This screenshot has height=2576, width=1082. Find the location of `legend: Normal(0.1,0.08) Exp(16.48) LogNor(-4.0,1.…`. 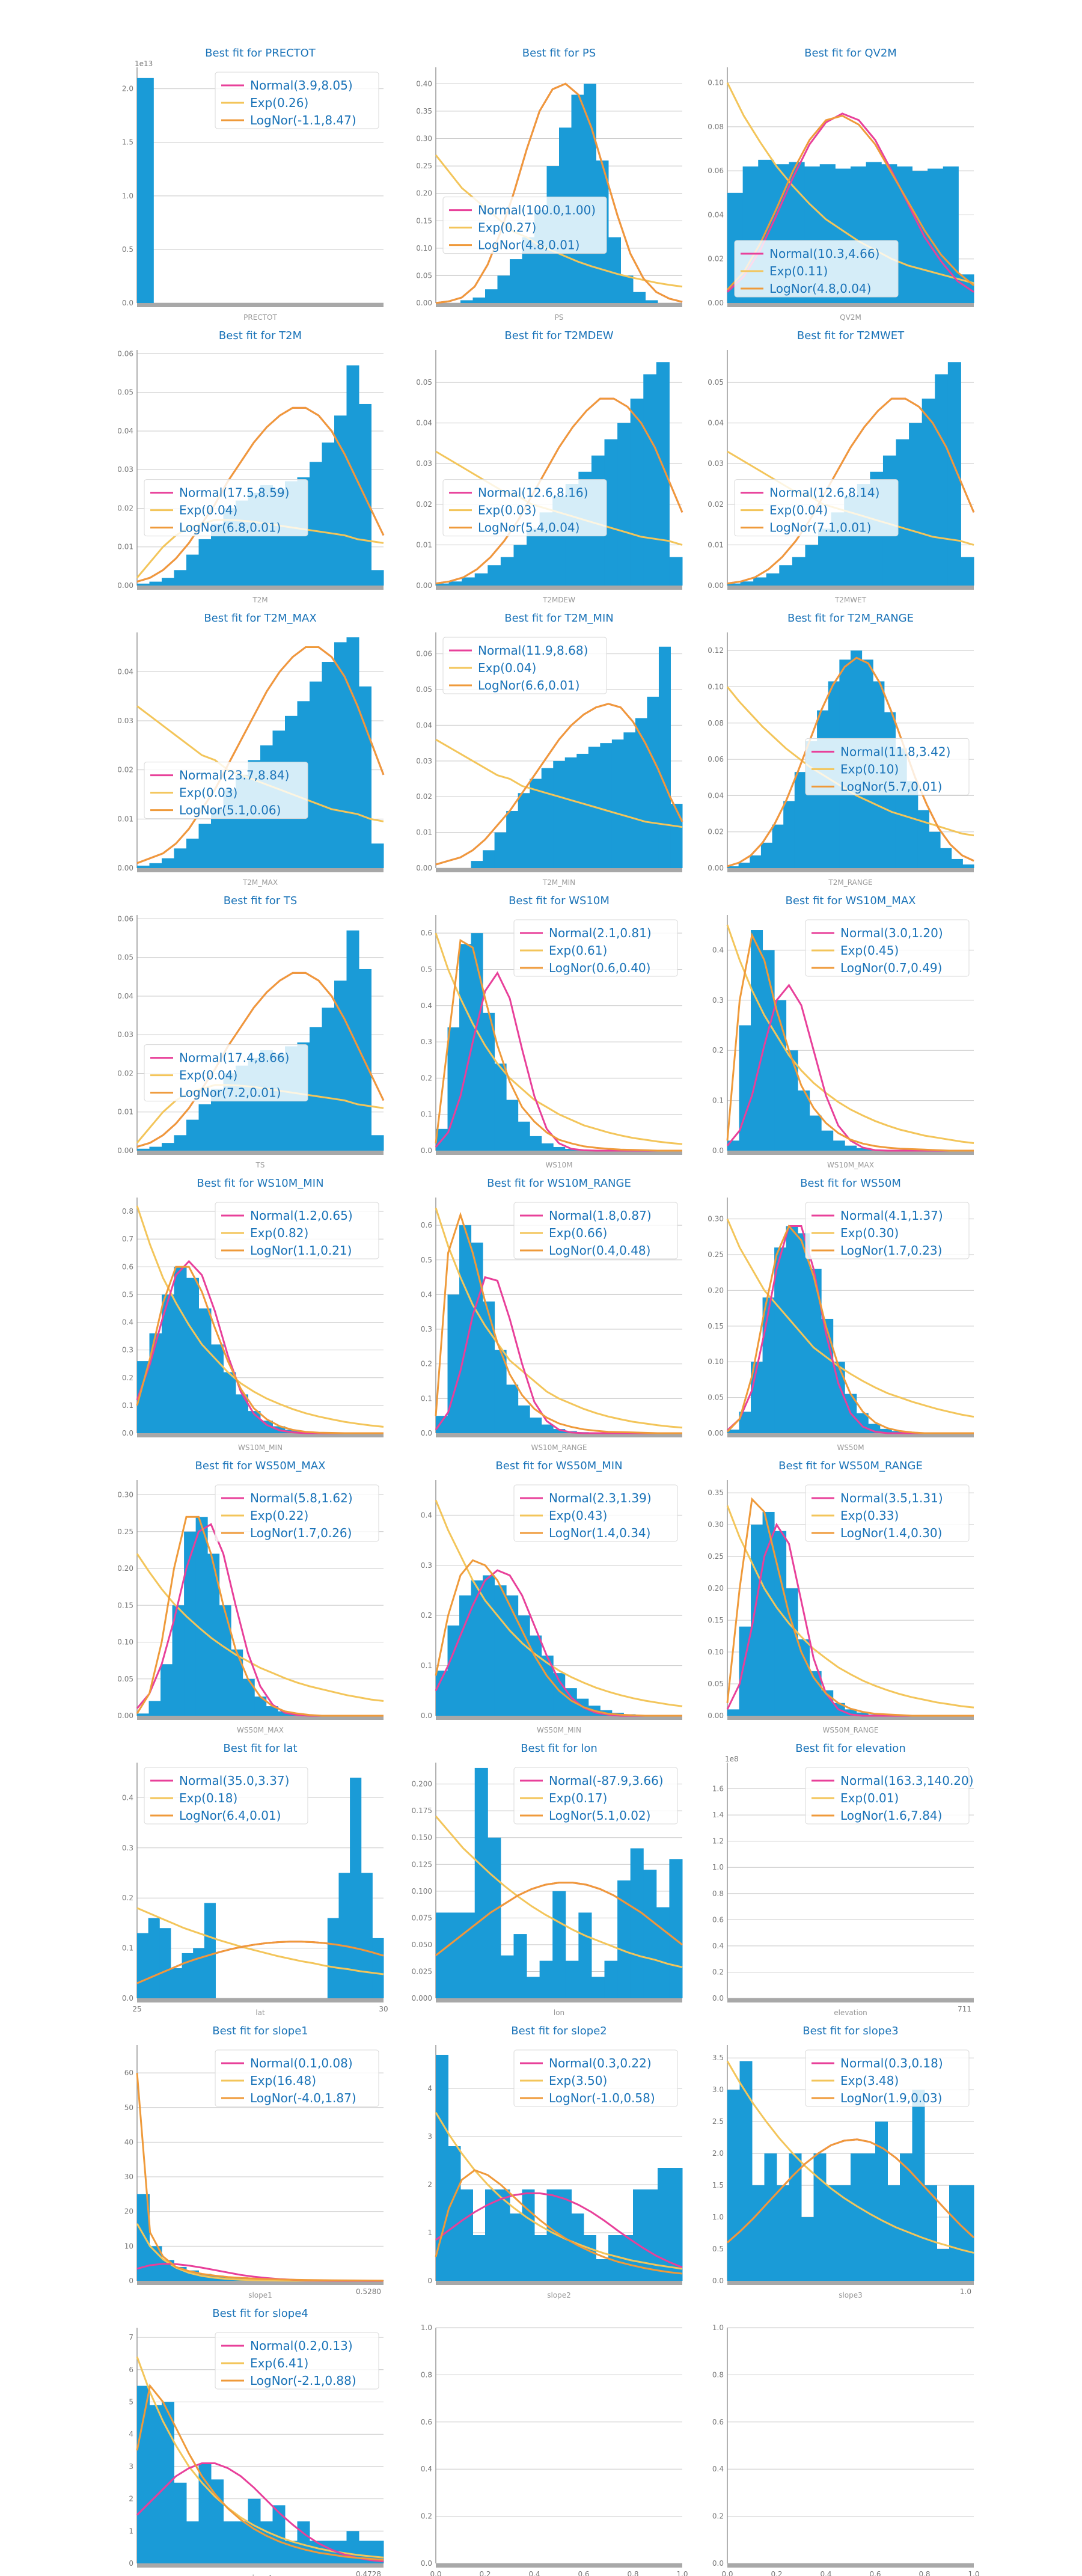

legend: Normal(0.1,0.08) Exp(16.48) LogNor(-4.0,1.… is located at coordinates (297, 2078).